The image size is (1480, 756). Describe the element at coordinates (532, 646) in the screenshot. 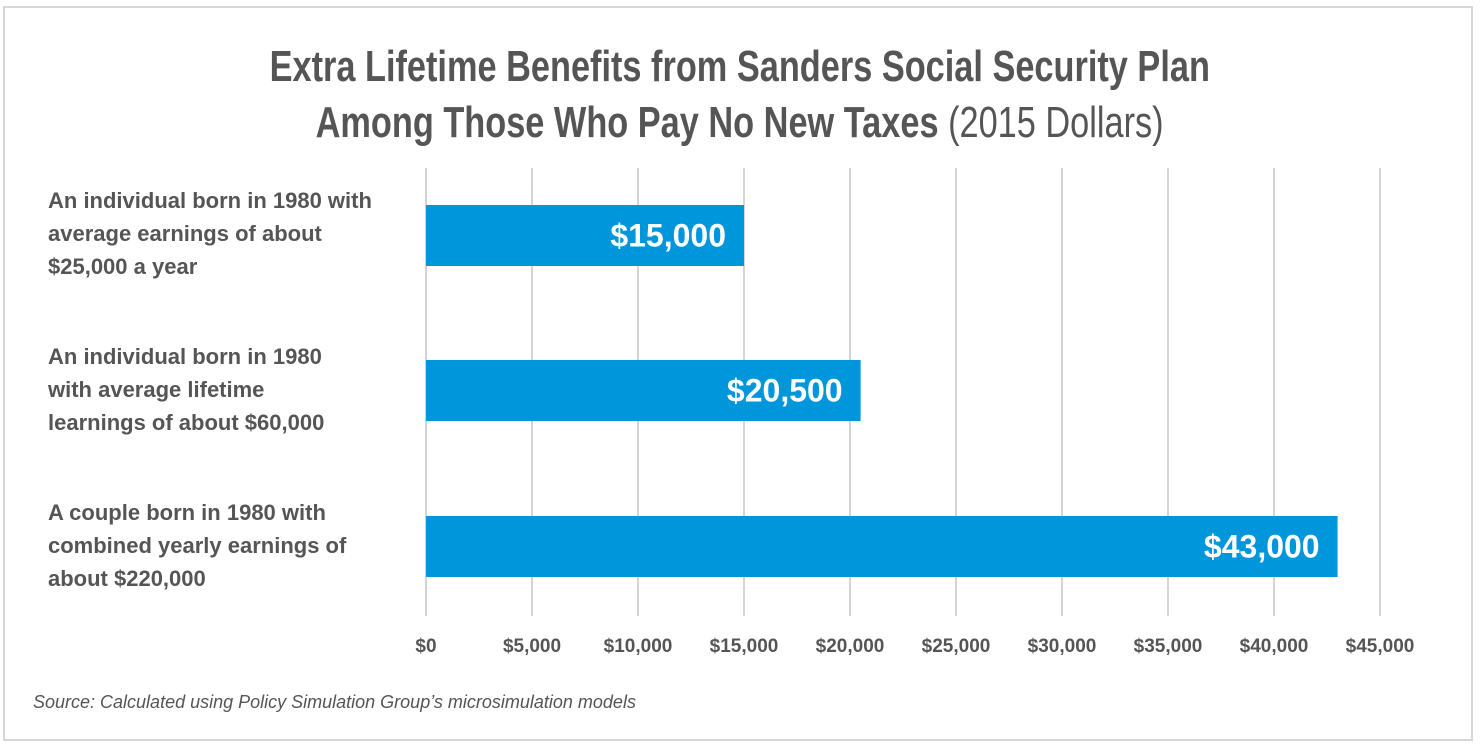

I see `x-tick-label: $5,000` at that location.